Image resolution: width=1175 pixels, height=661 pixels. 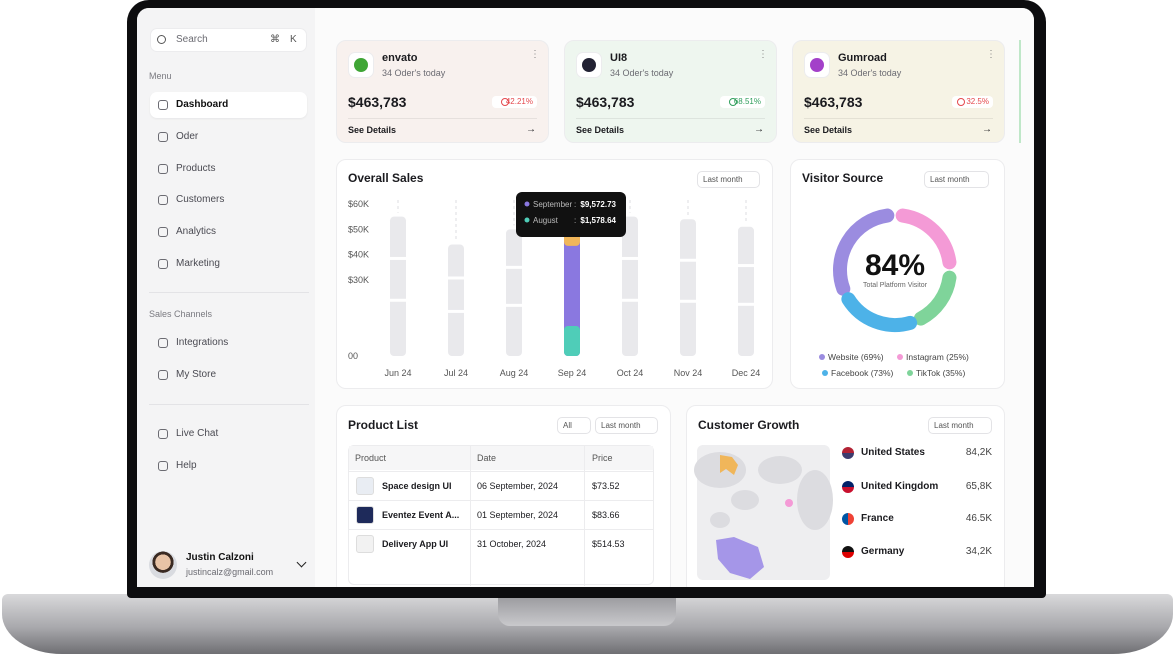 What do you see at coordinates (202, 342) in the screenshot?
I see `channel-item: Integrations` at bounding box center [202, 342].